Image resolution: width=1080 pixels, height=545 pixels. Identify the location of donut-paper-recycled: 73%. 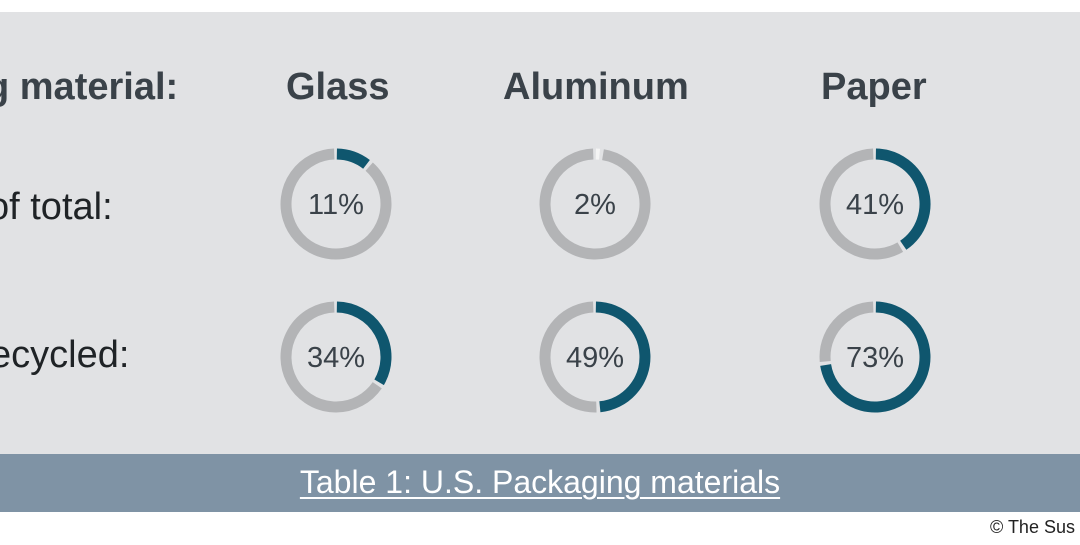
(875, 357).